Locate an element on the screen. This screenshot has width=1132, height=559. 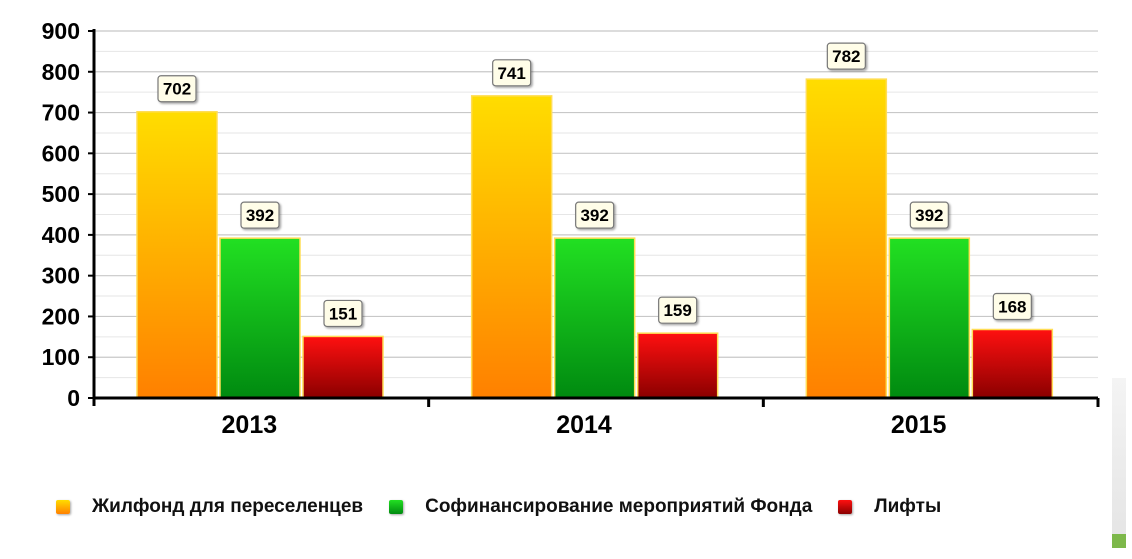
data-label-text: 741 is located at coordinates (511, 73).